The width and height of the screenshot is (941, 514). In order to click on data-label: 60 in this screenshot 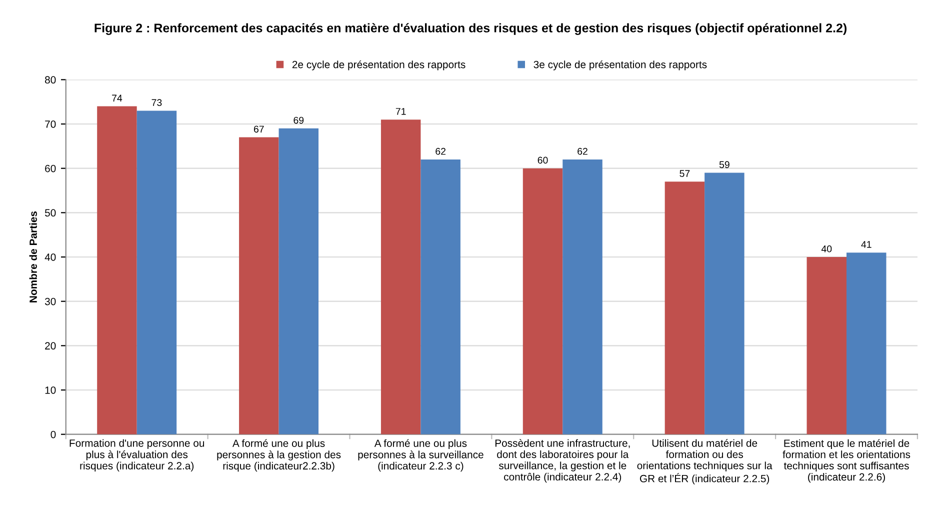, I will do `click(543, 160)`.